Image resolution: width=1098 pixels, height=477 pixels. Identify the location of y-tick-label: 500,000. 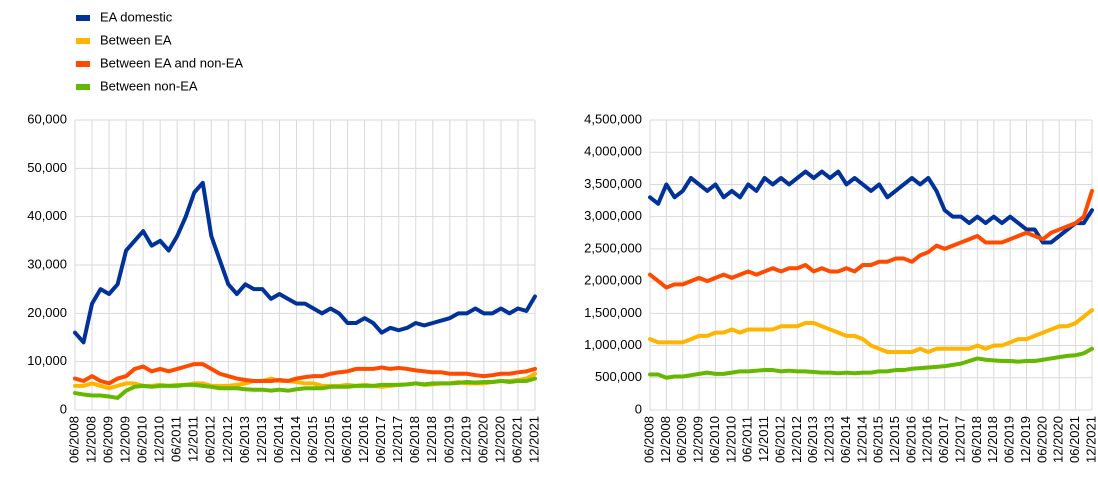
(618, 376).